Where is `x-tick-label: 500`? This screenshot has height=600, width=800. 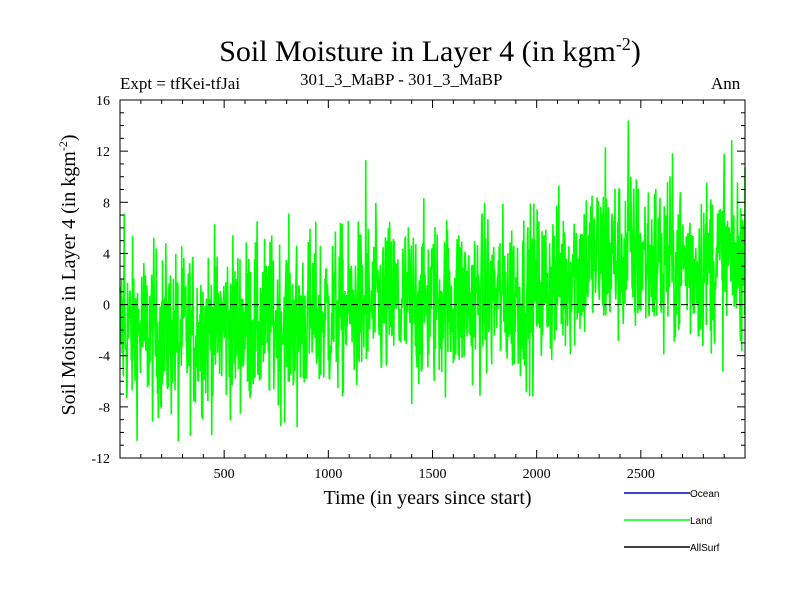 x-tick-label: 500 is located at coordinates (224, 474).